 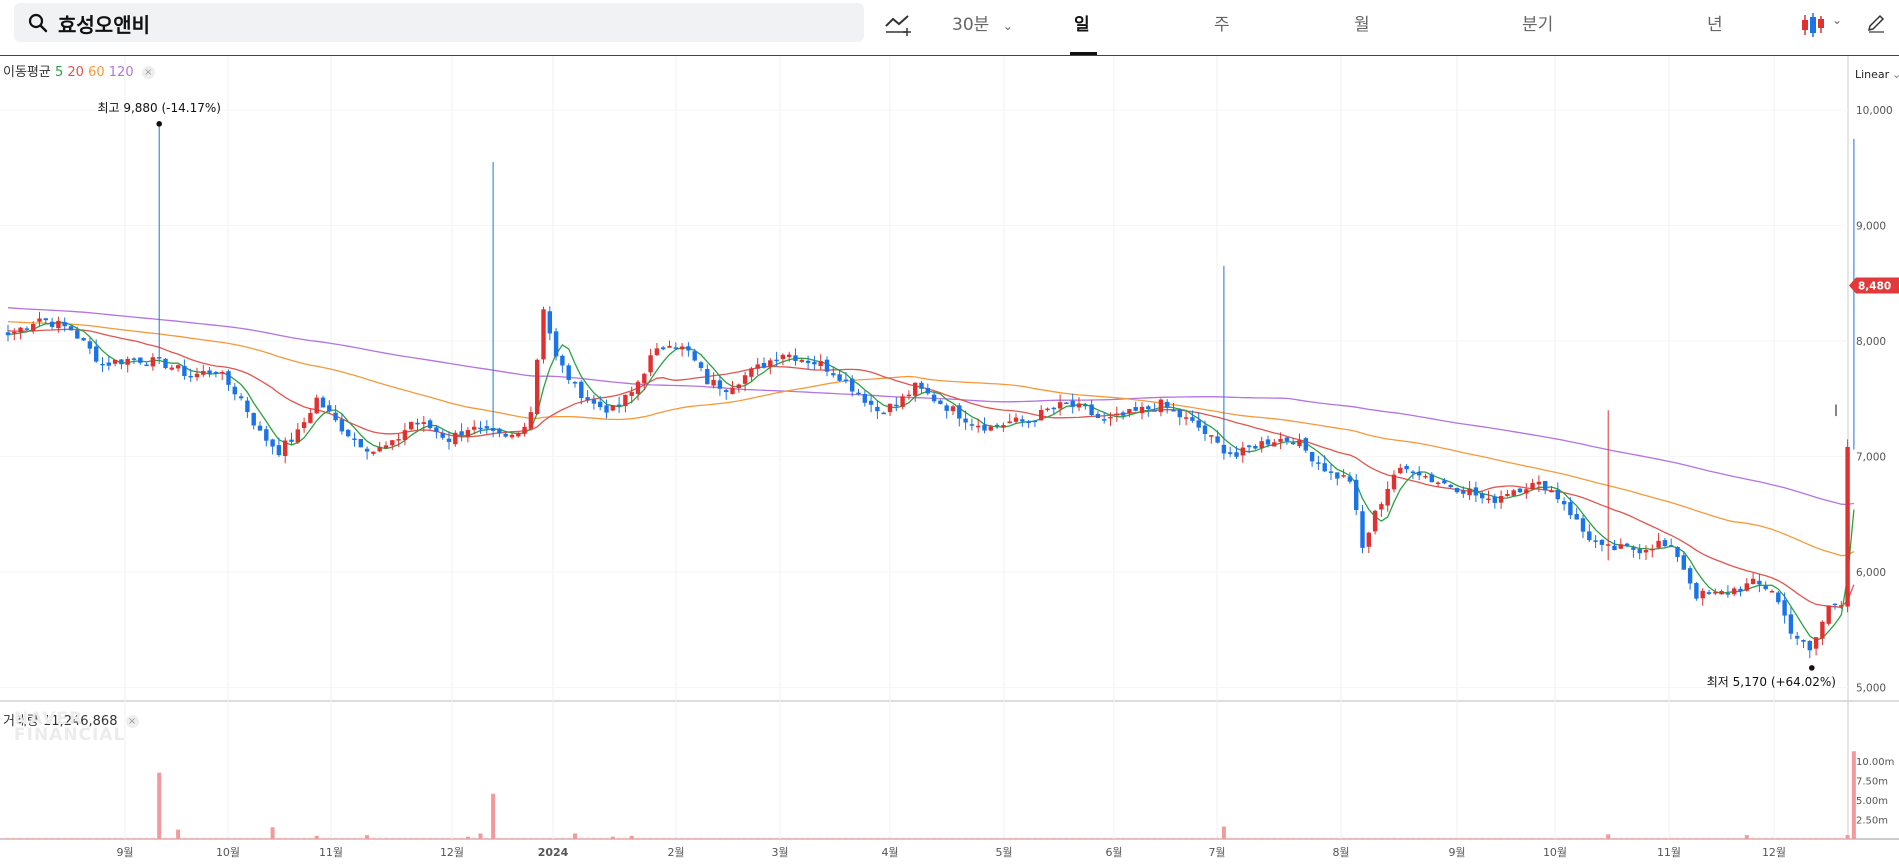 I want to click on tab-quarter: 분기, so click(x=1538, y=25).